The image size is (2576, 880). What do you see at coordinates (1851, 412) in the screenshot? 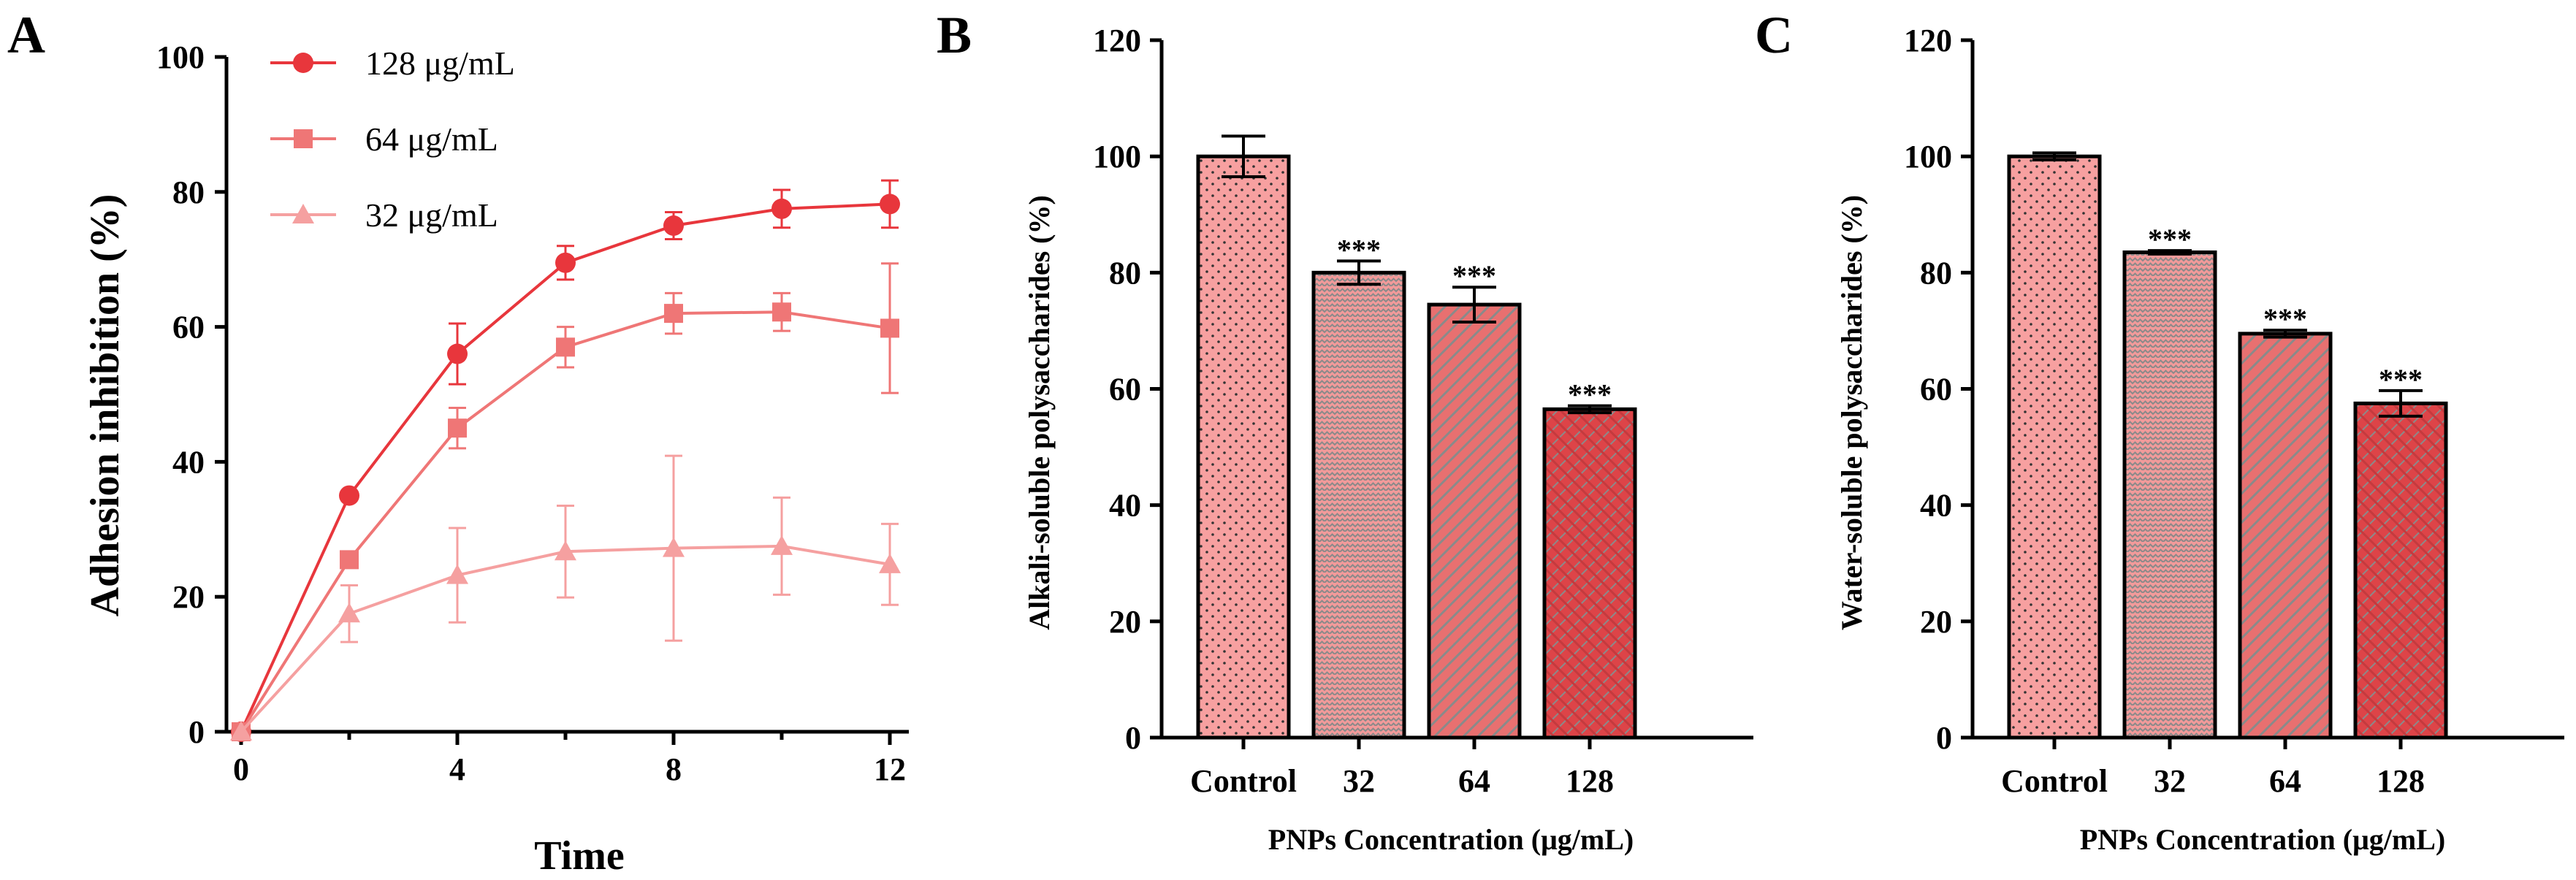
I see `y-axis-label: Water-soluble polysaccharides (%)` at bounding box center [1851, 412].